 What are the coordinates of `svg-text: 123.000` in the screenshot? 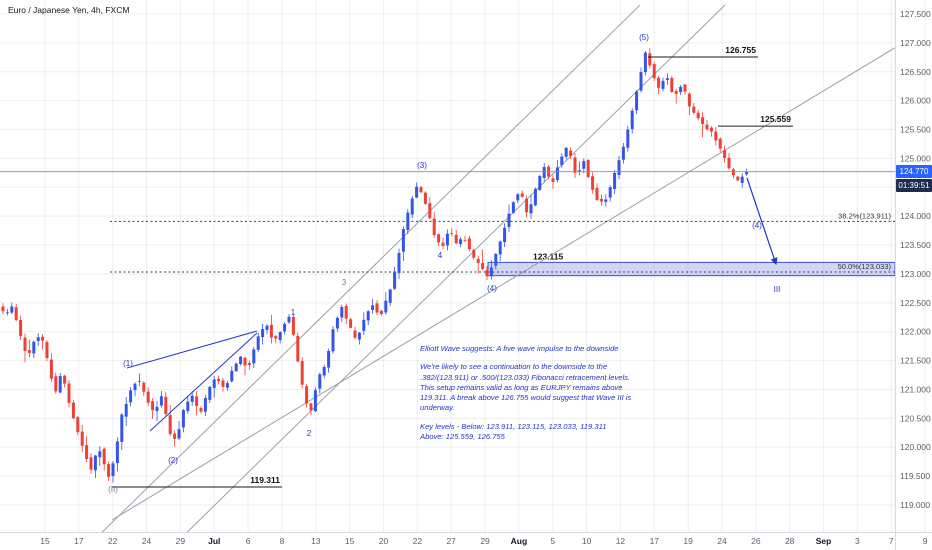 It's located at (915, 274).